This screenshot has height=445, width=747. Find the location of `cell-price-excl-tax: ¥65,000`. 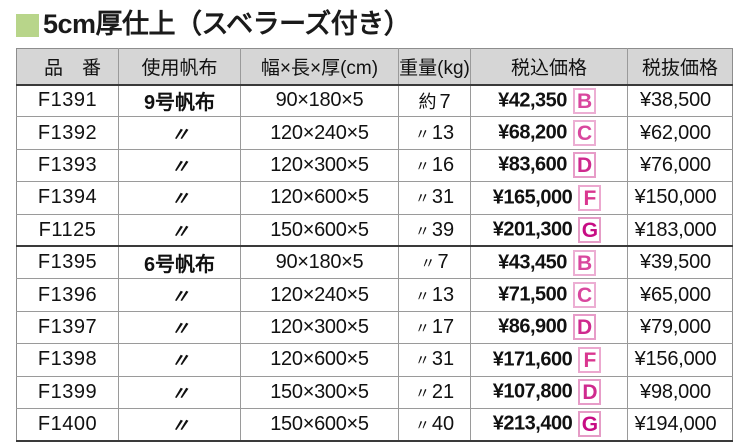

cell-price-excl-tax: ¥65,000 is located at coordinates (680, 295).